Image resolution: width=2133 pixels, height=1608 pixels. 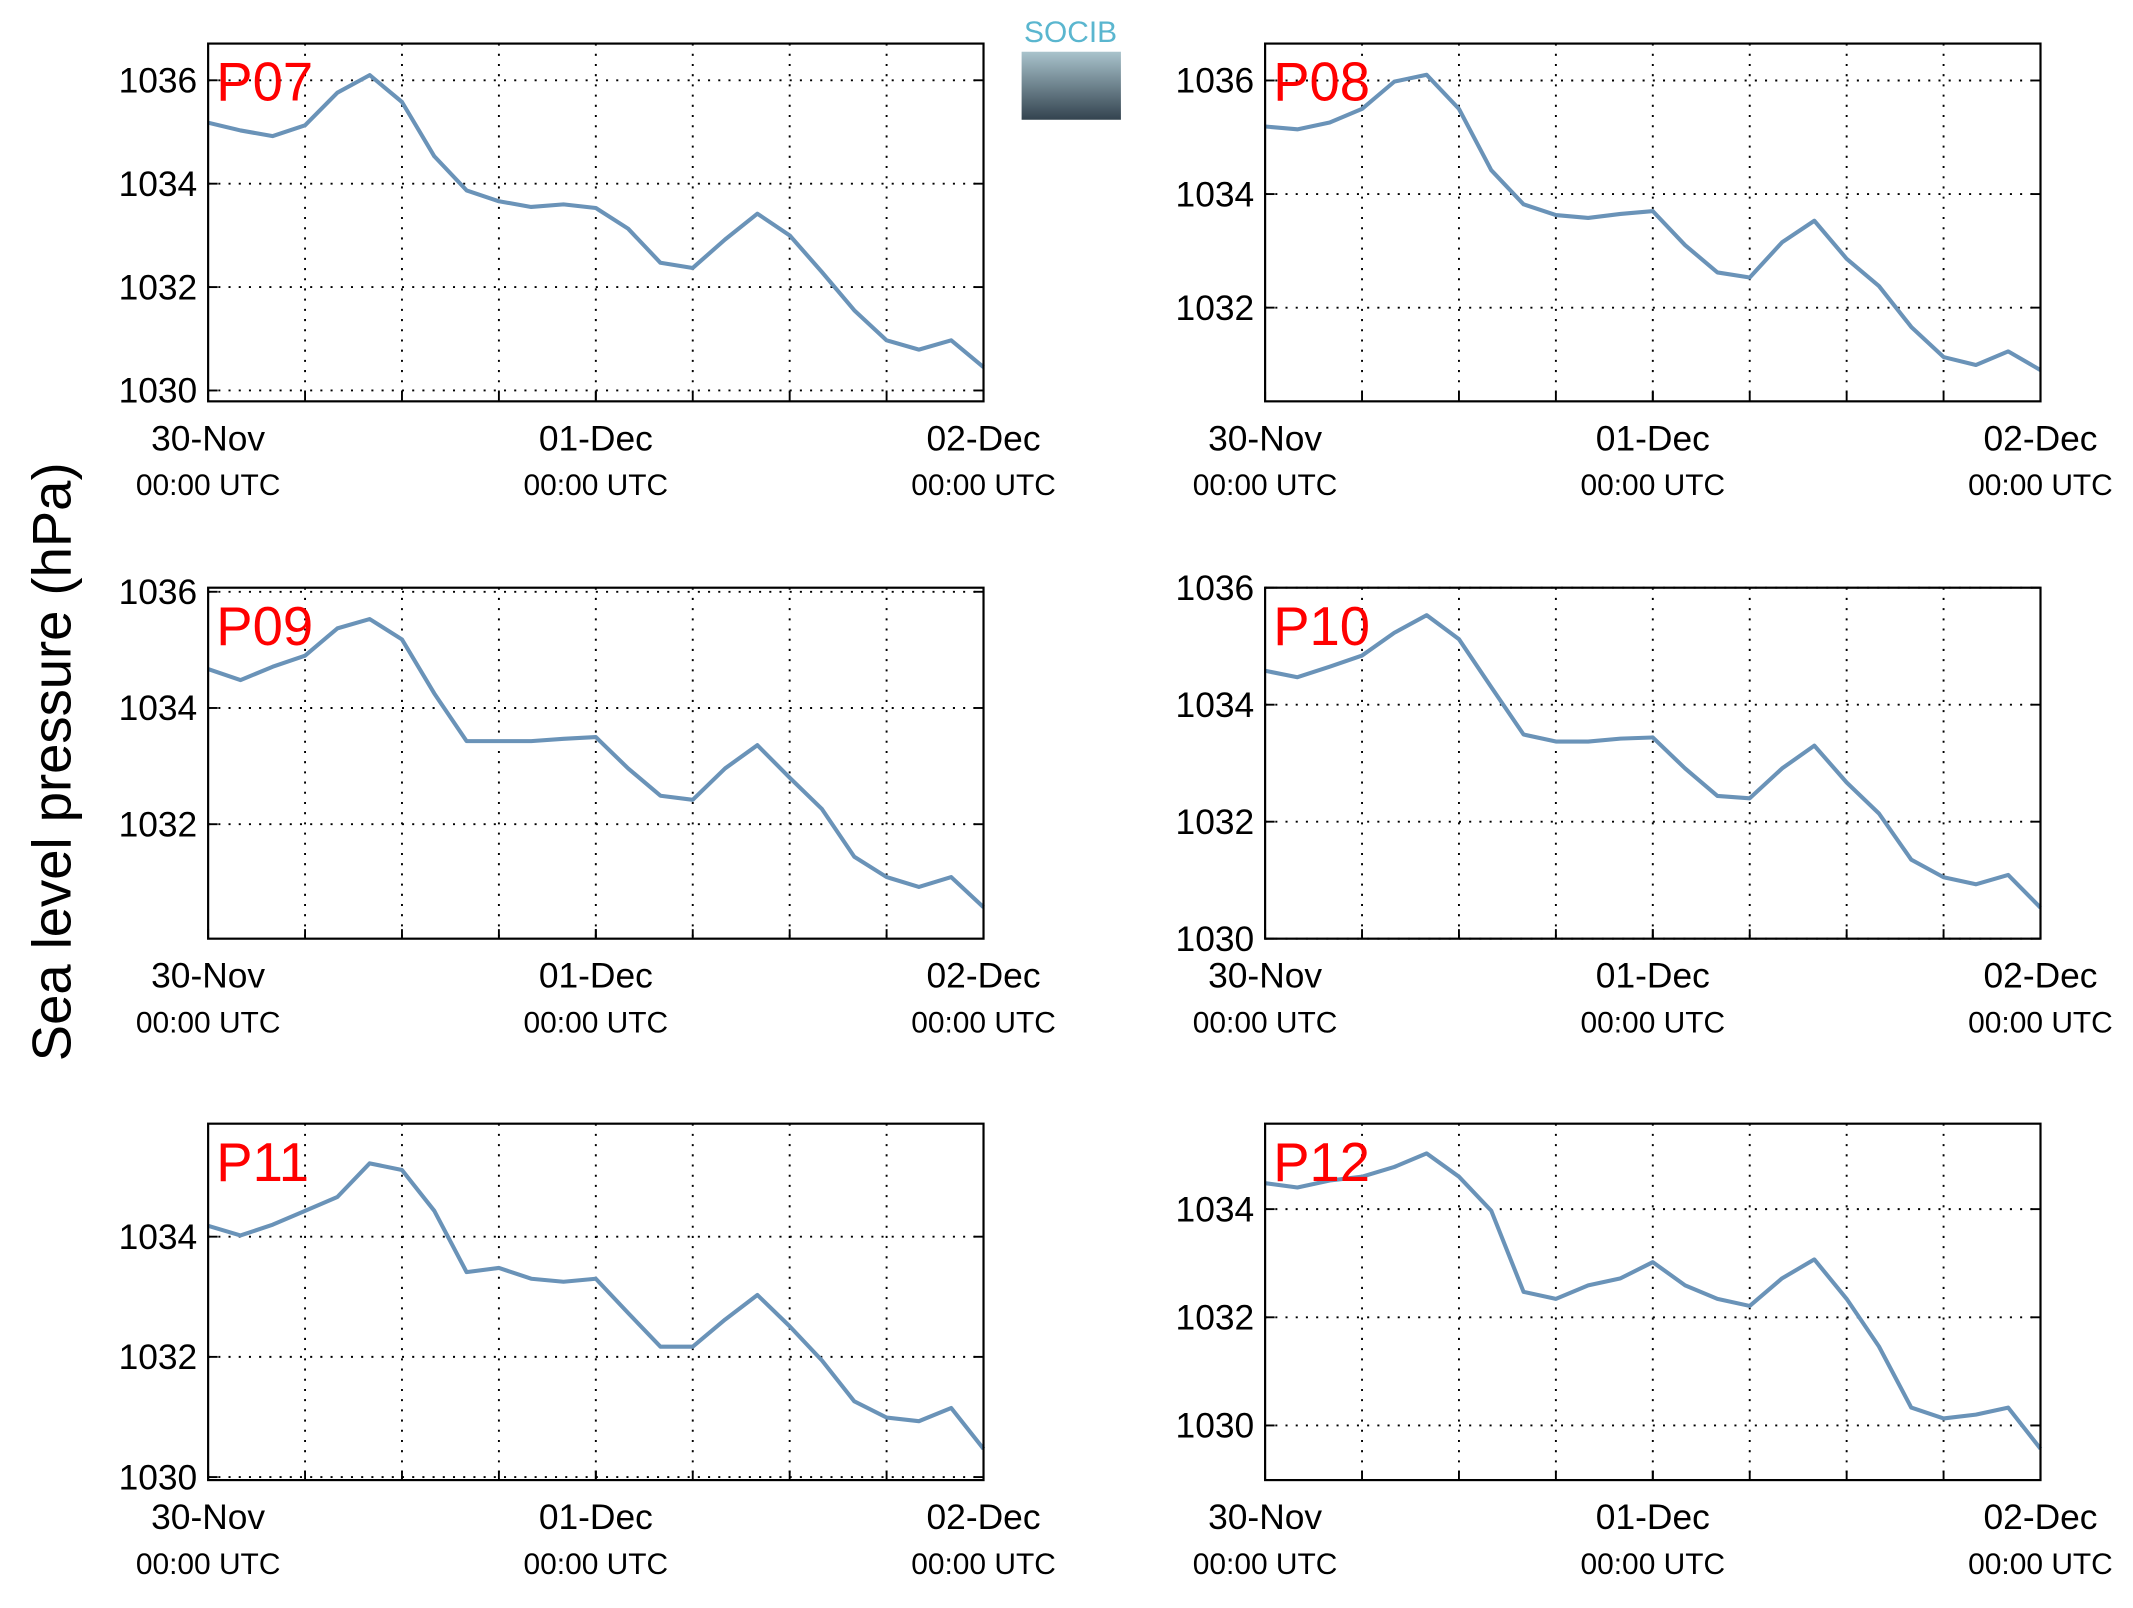 What do you see at coordinates (1071, 85) in the screenshot?
I see `logo-block` at bounding box center [1071, 85].